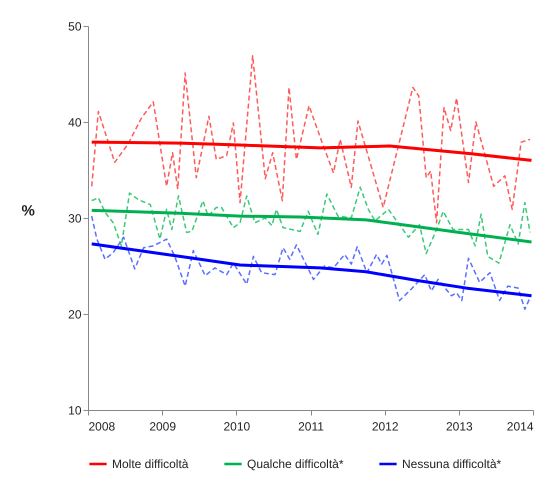 The width and height of the screenshot is (555, 479). I want to click on y-tick-label: 10, so click(75, 411).